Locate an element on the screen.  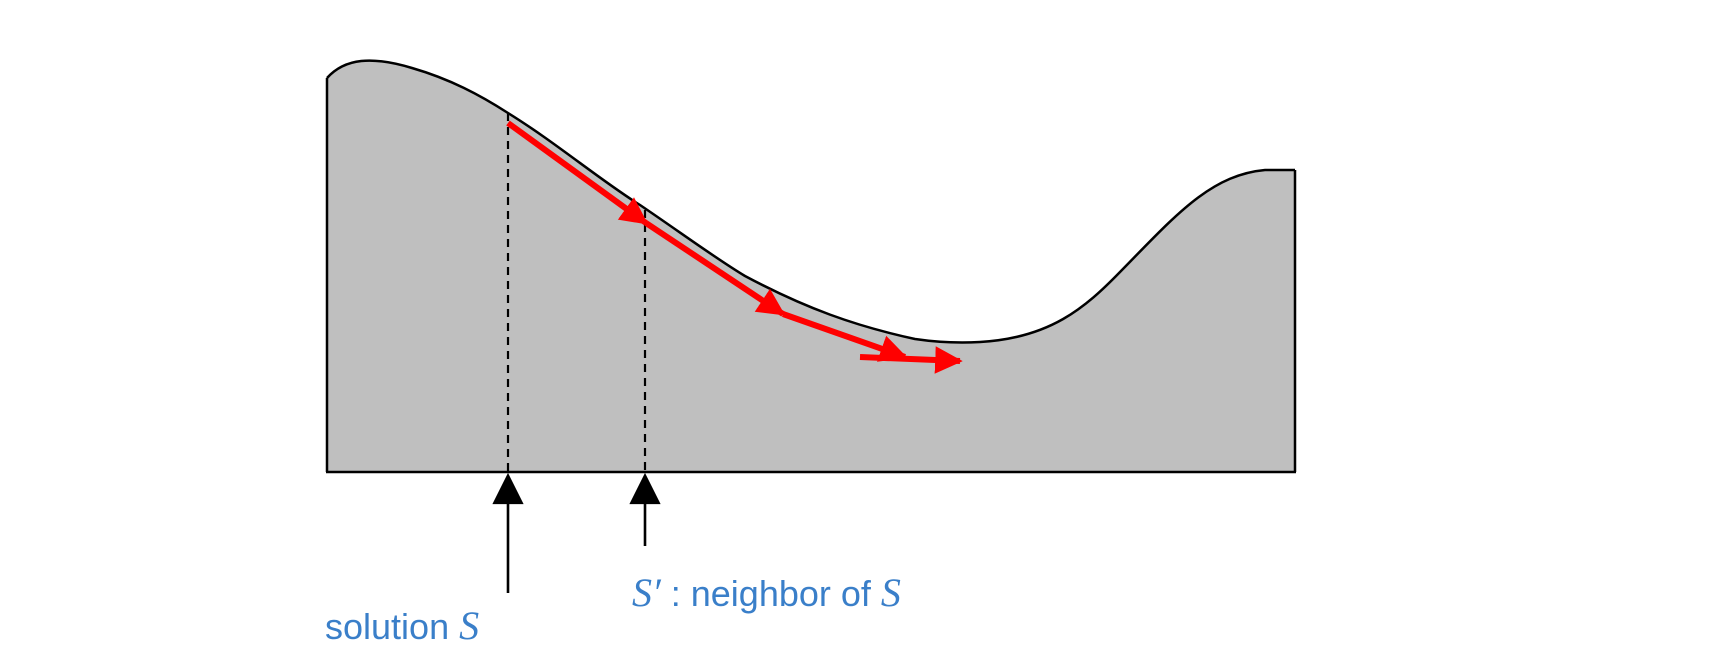
neighbor-ref-symbol: S is located at coordinates (891, 592).